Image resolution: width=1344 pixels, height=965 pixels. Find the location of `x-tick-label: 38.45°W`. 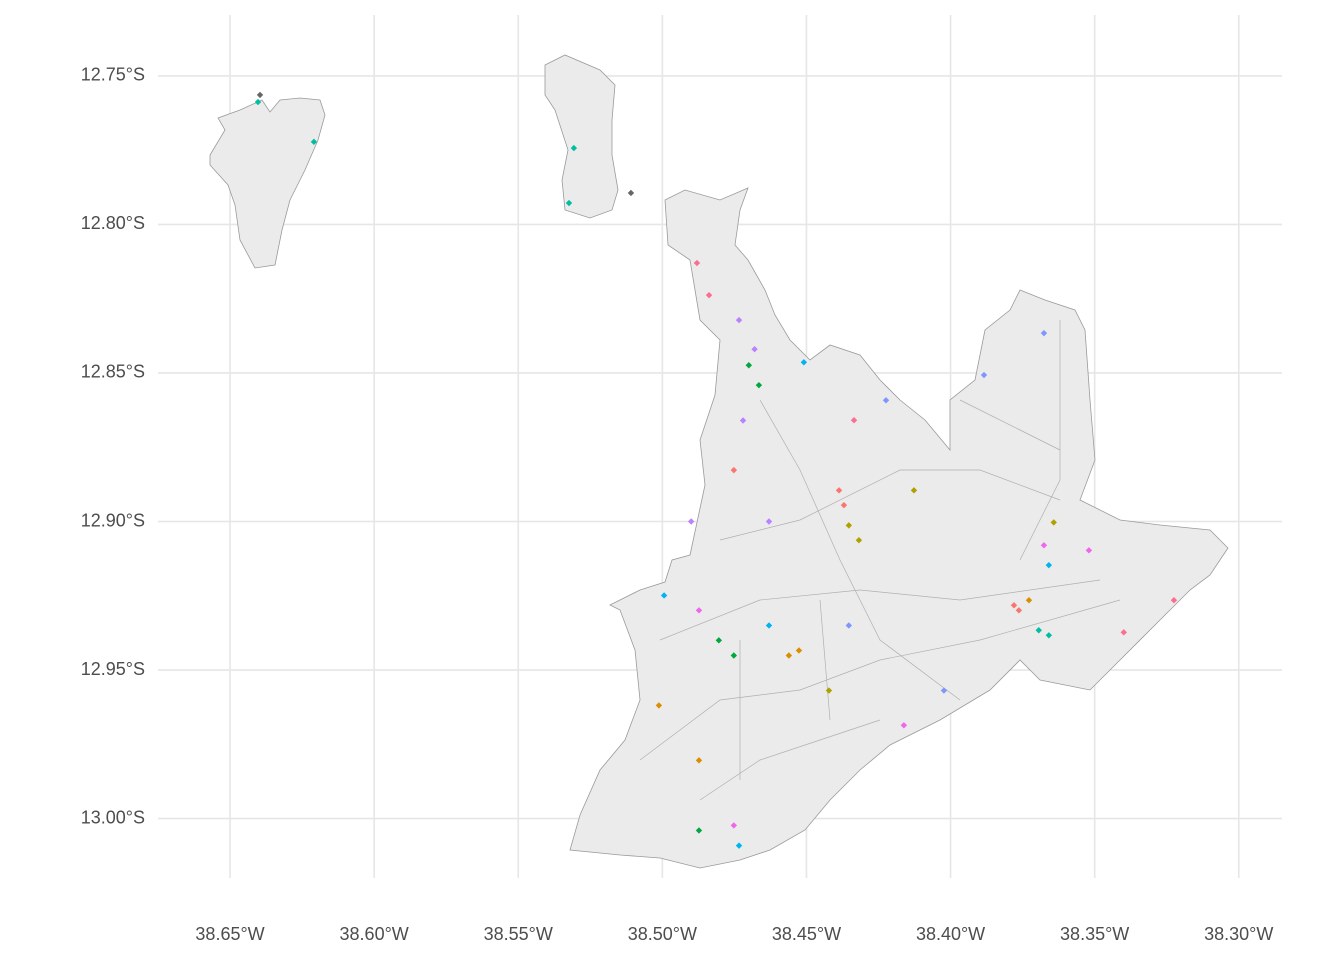

x-tick-label: 38.45°W is located at coordinates (806, 934).